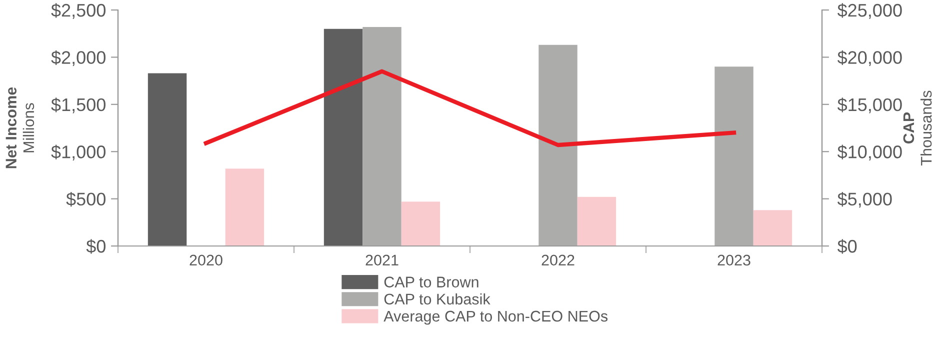  Describe the element at coordinates (78, 106) in the screenshot. I see `y-tick-label: $1,500` at that location.